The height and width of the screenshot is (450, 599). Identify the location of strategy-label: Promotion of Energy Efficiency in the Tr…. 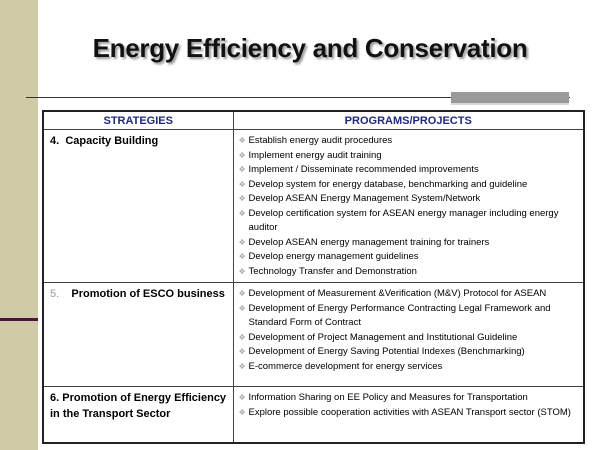
(138, 406).